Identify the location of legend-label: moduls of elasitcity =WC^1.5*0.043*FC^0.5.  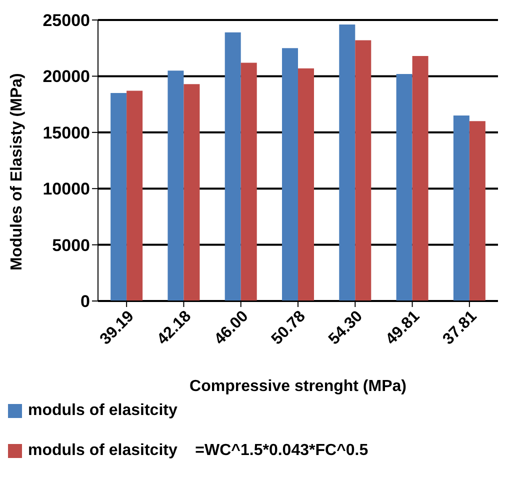
(198, 451).